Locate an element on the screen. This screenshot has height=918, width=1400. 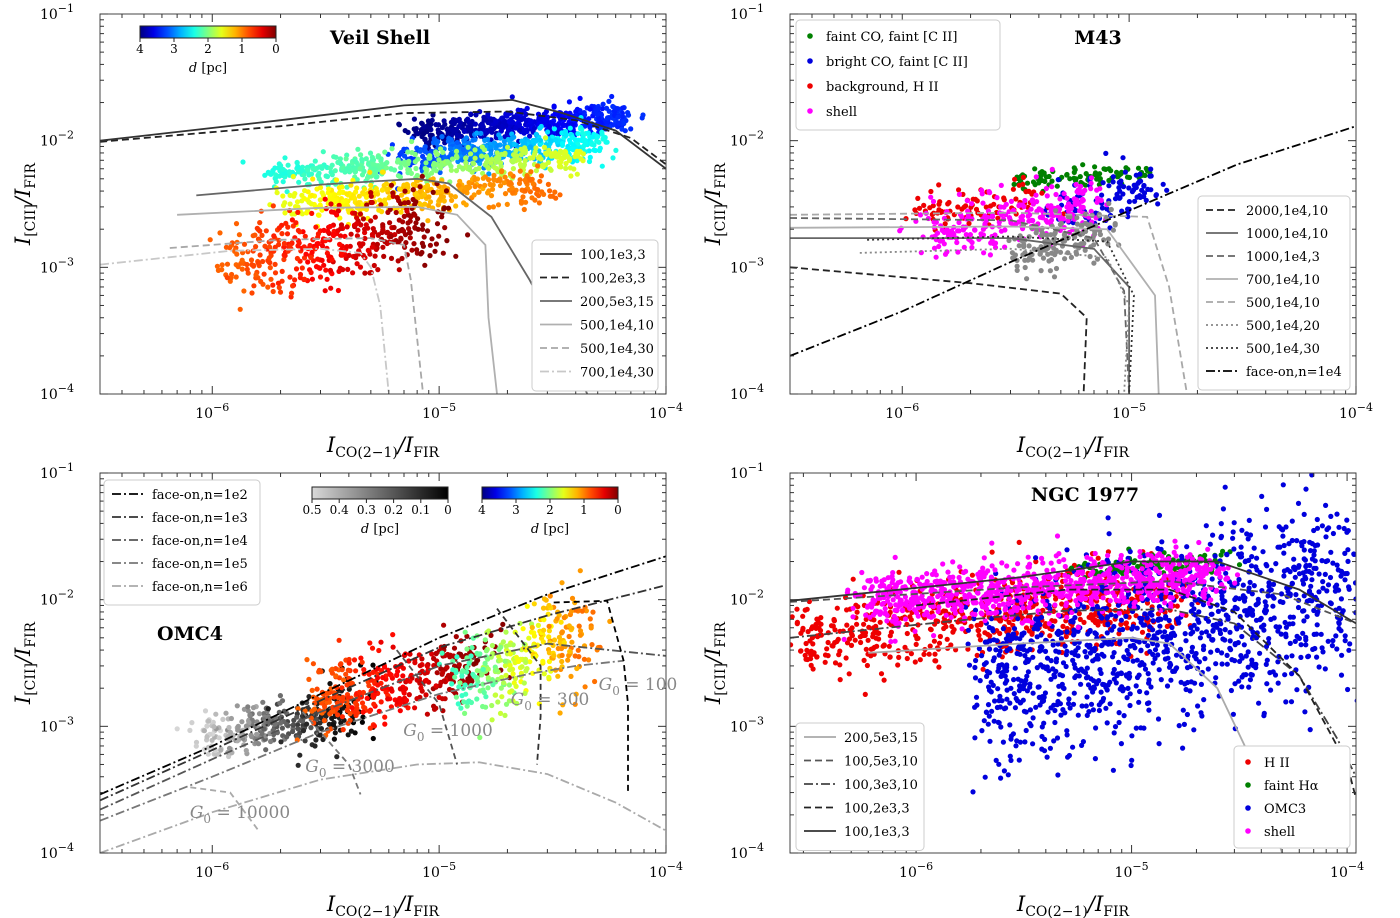
chart-title: Veil Shell is located at coordinates (379, 38).